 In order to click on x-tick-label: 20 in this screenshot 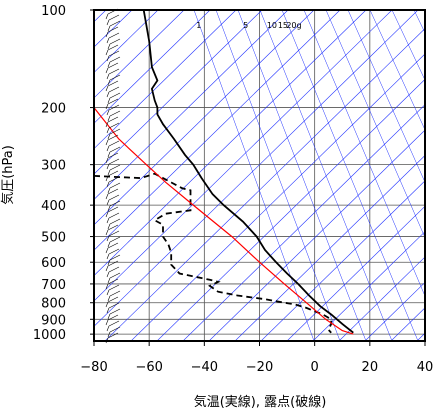, I will do `click(370, 367)`.